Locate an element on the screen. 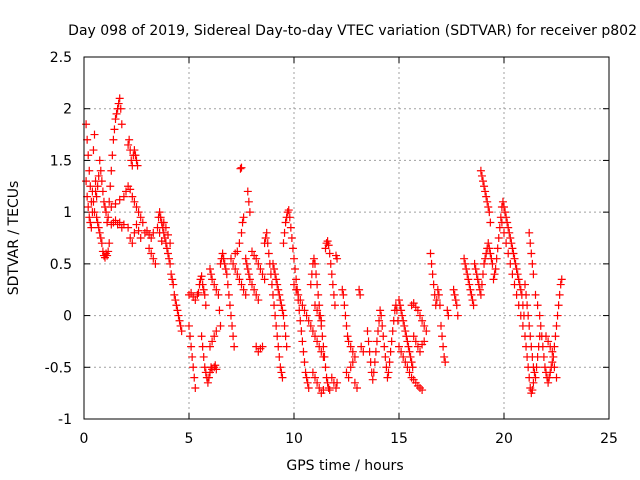  y-tick-label: 0.5 is located at coordinates (61, 265).